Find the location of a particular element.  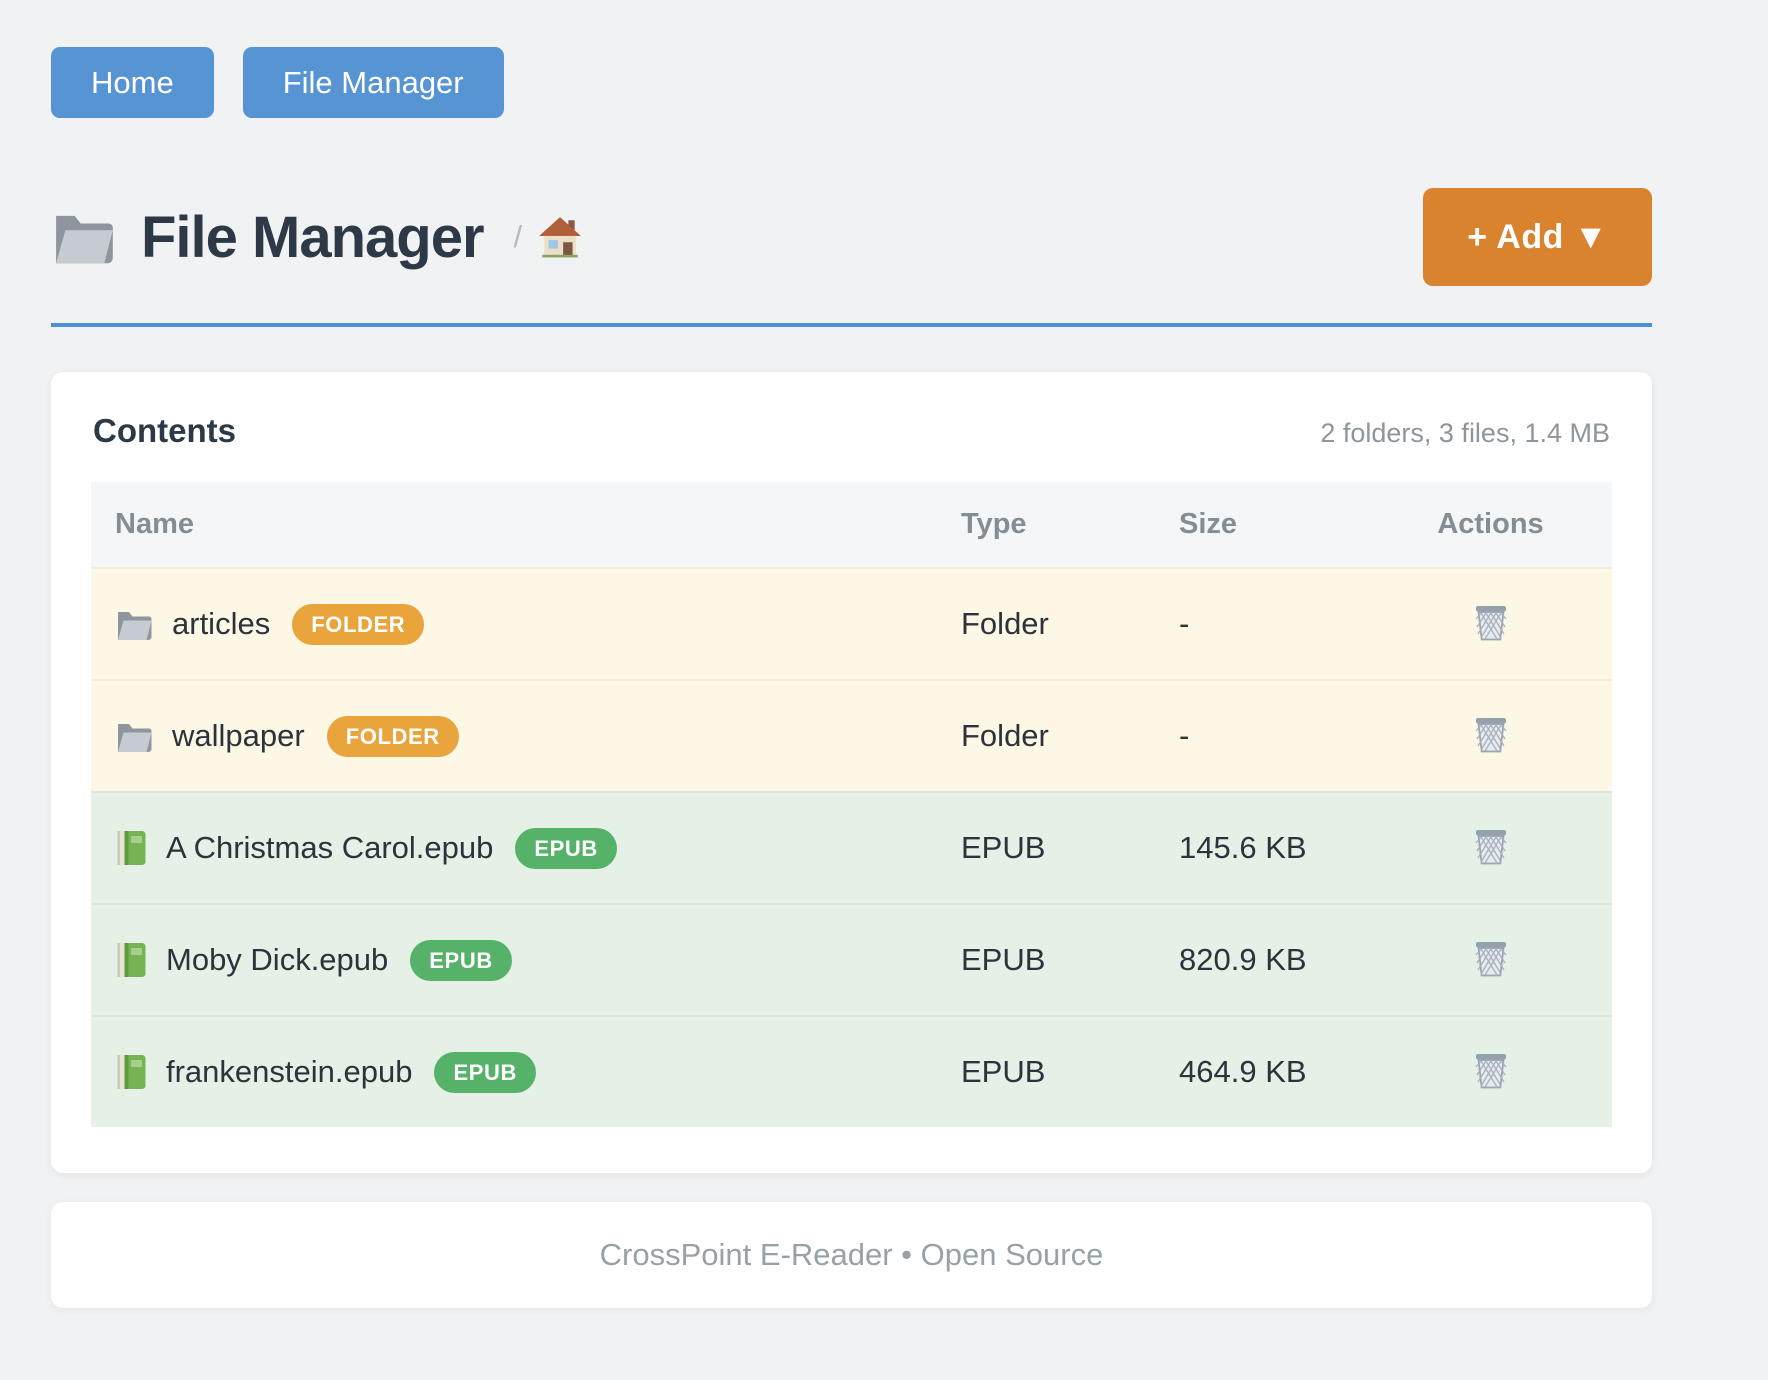

size-cell: 820.9 KB is located at coordinates (1243, 959).